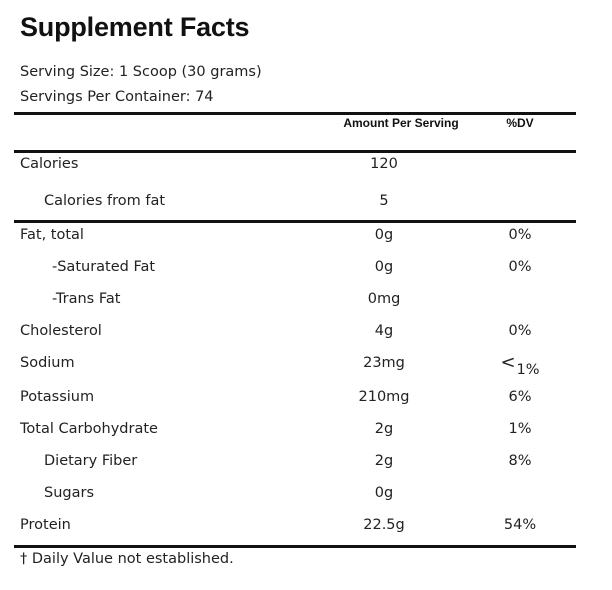  What do you see at coordinates (57, 397) in the screenshot?
I see `nutrient-label: Potassium` at bounding box center [57, 397].